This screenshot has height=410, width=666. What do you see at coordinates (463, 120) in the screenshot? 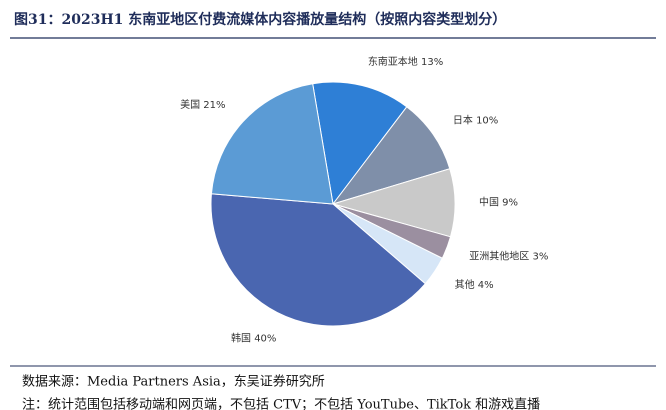
I see `category-label: 日本` at bounding box center [463, 120].